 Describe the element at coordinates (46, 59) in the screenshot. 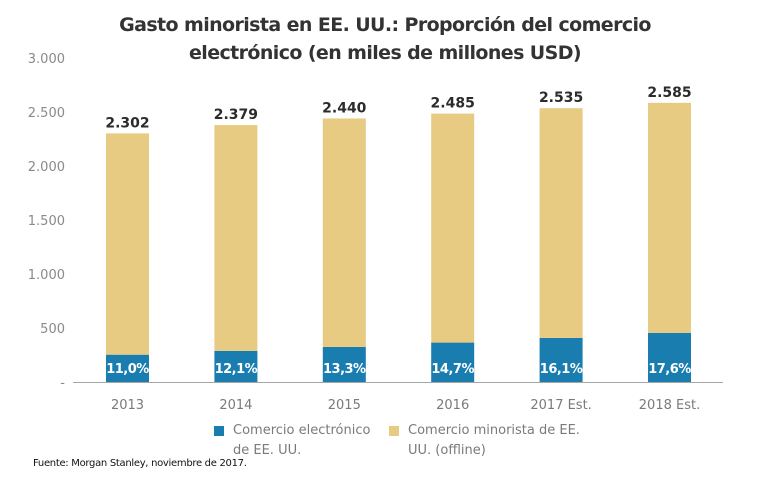

I see `y-tick-label: 3.000` at that location.